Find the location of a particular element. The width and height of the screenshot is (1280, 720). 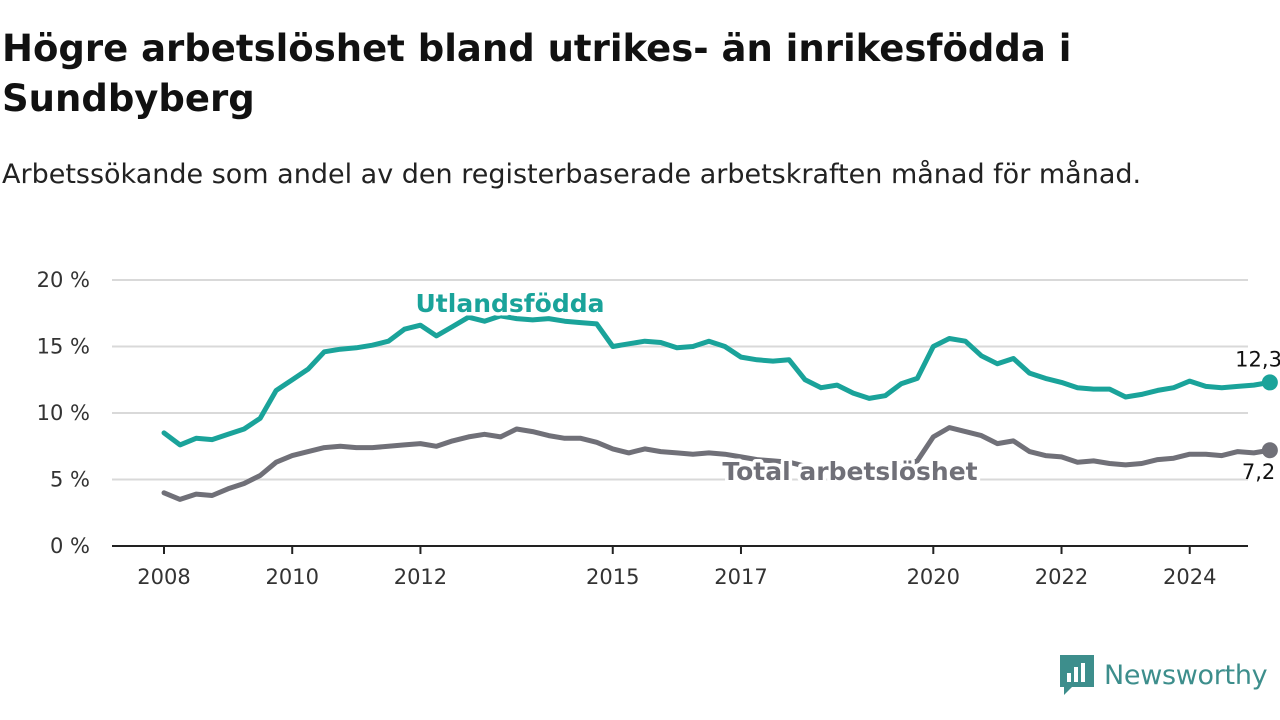

series-end-label: 12,3 % is located at coordinates (1257, 359).